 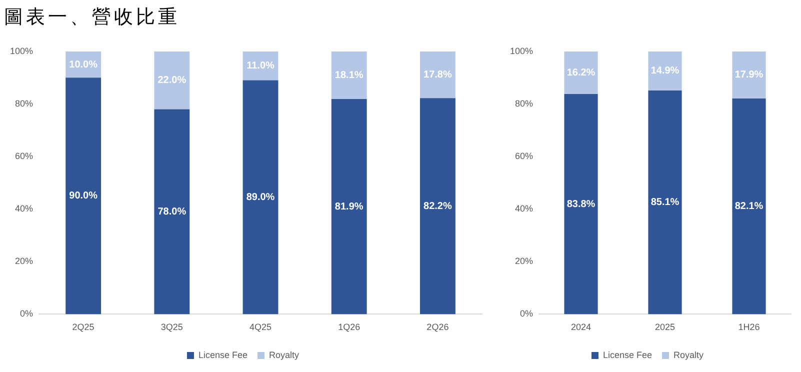 I want to click on data-label: 17.8%, so click(x=438, y=75).